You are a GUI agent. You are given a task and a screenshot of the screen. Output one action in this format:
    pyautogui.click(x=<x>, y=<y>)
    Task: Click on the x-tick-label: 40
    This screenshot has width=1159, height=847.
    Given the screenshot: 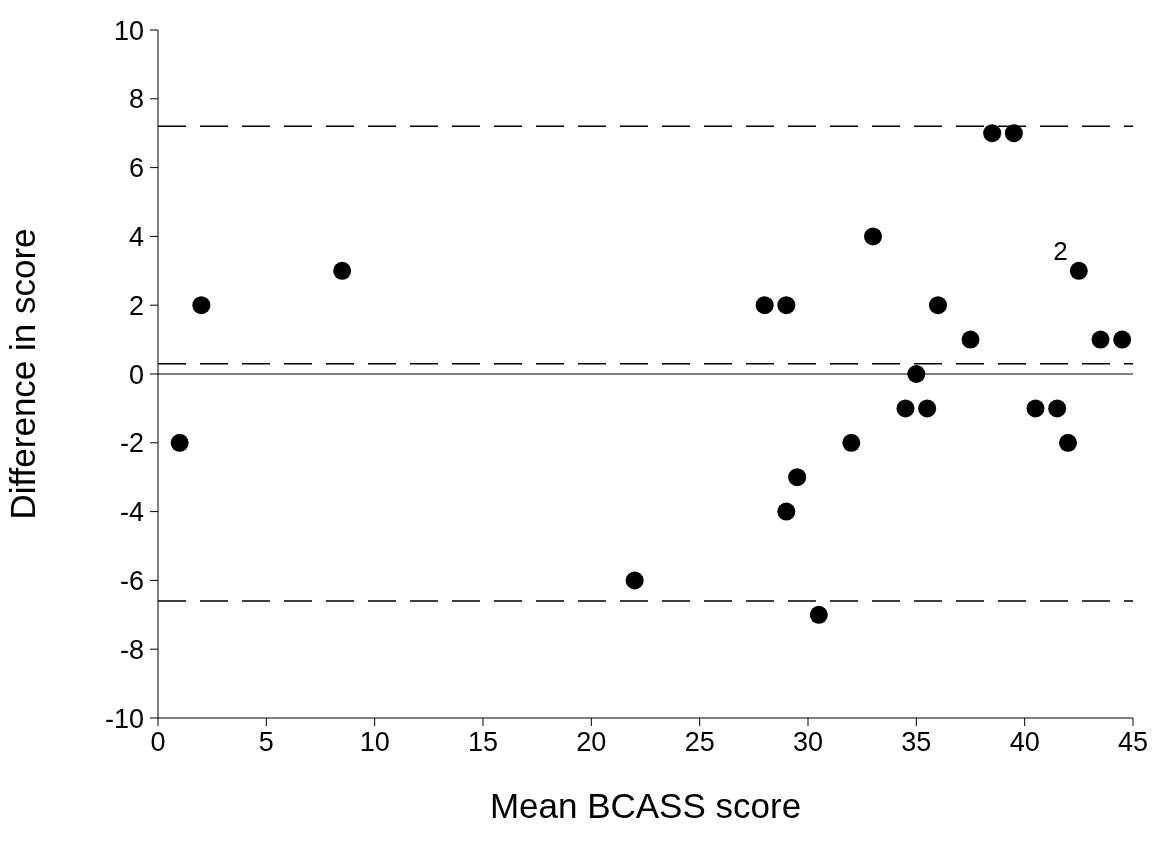 What is the action you would take?
    pyautogui.click(x=1024, y=742)
    